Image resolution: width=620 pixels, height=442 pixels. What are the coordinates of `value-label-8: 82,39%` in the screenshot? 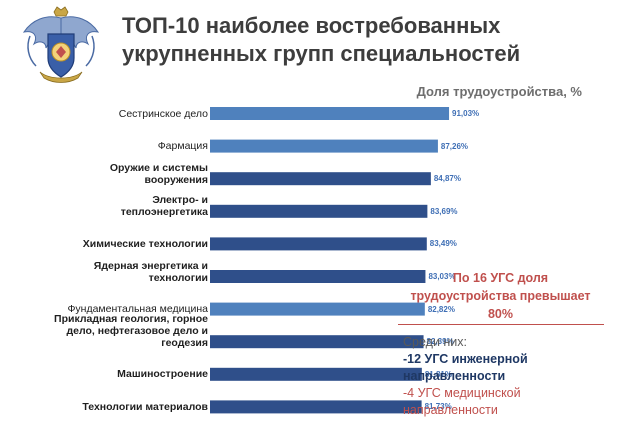 It's located at (440, 342).